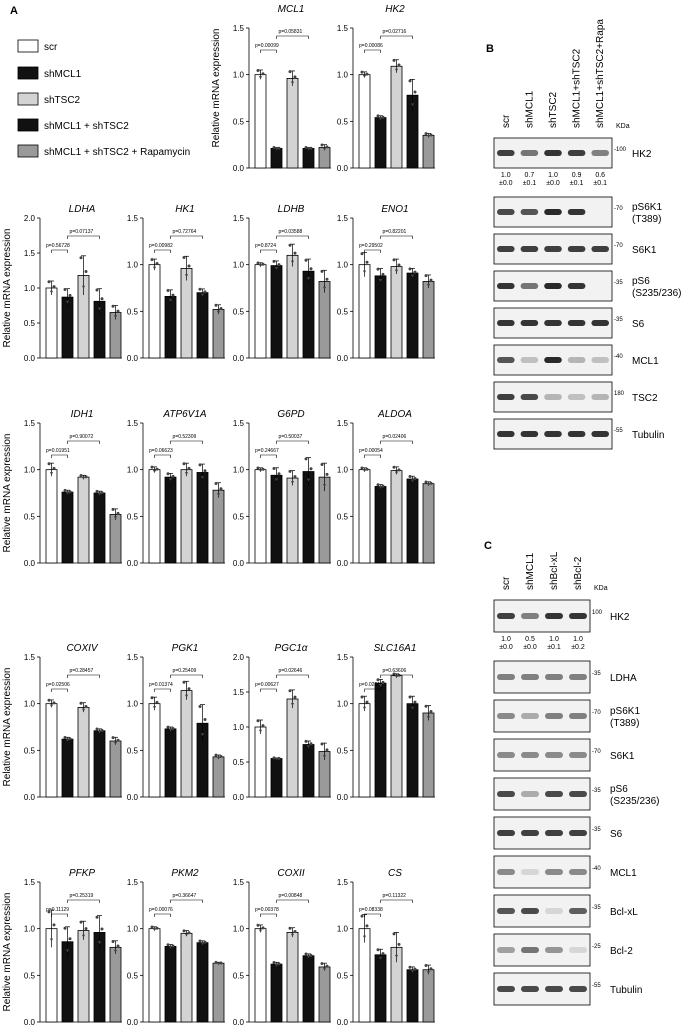 This screenshot has width=685, height=1028. I want to click on quant-value: 1.0, so click(506, 175).